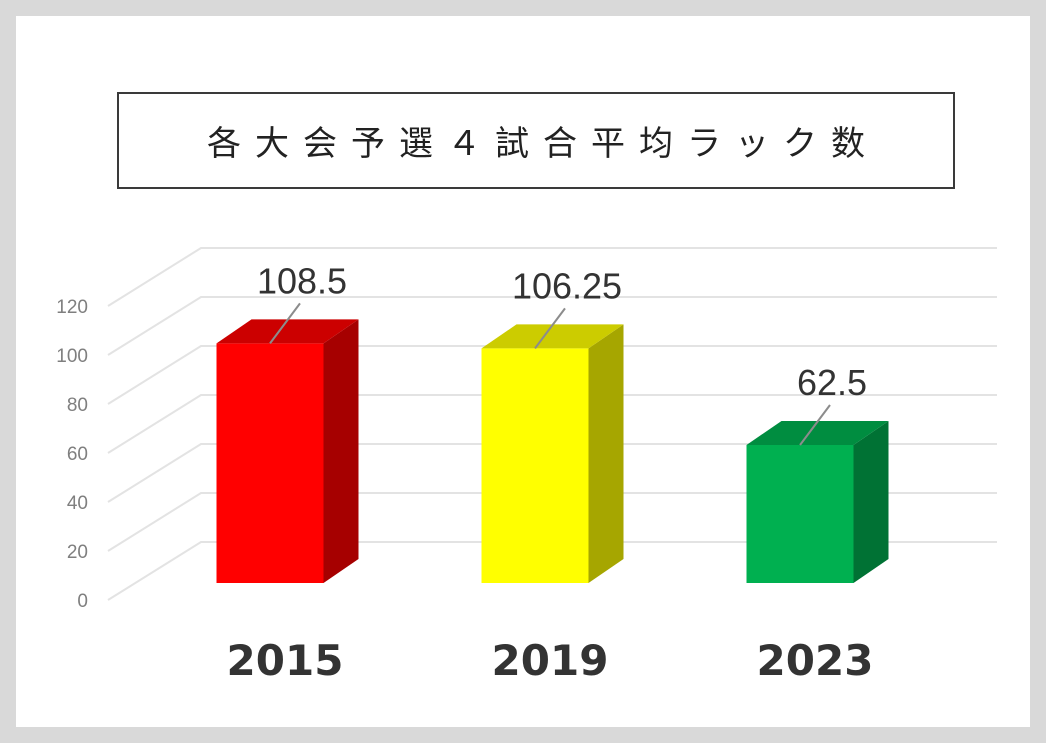 Image resolution: width=1046 pixels, height=743 pixels. I want to click on data-label: 62.5, so click(832, 382).